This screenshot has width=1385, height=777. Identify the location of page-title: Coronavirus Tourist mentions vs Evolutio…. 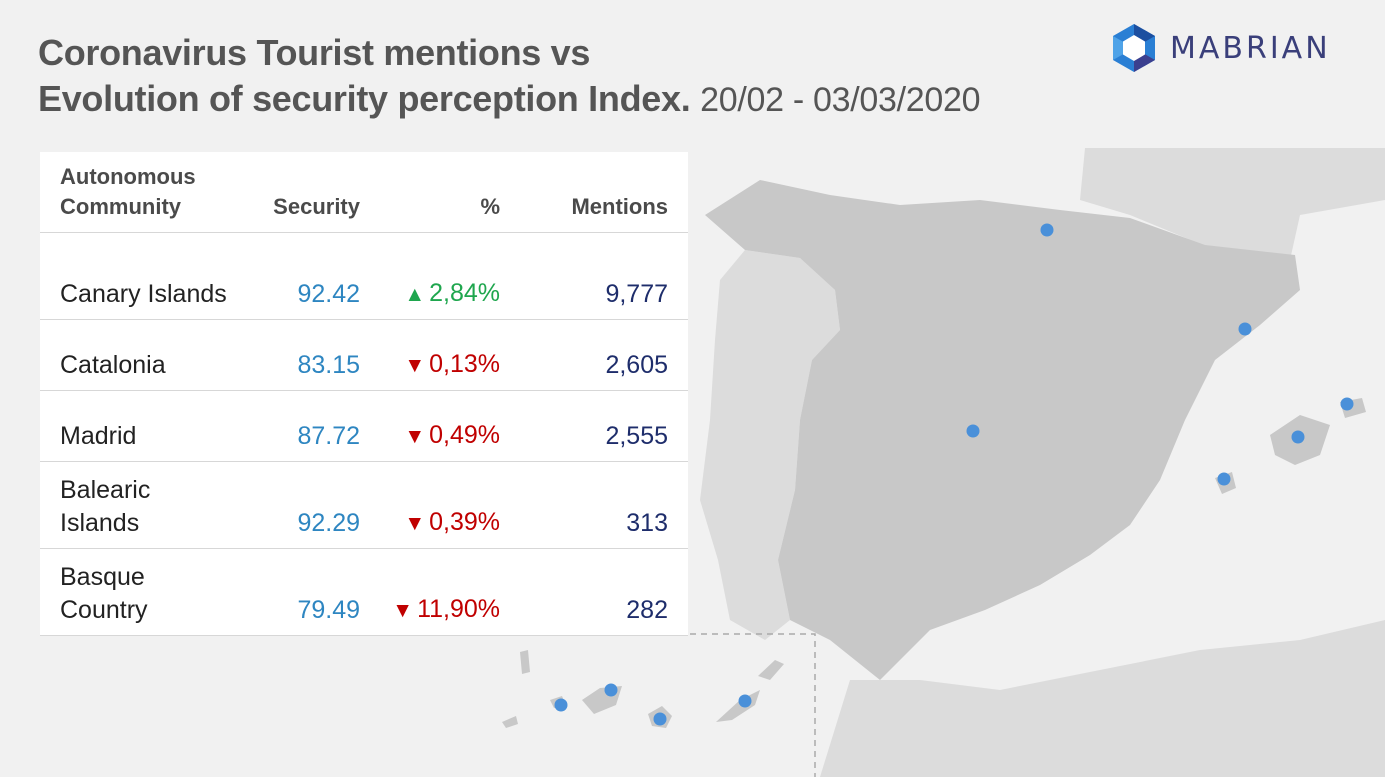
(509, 76).